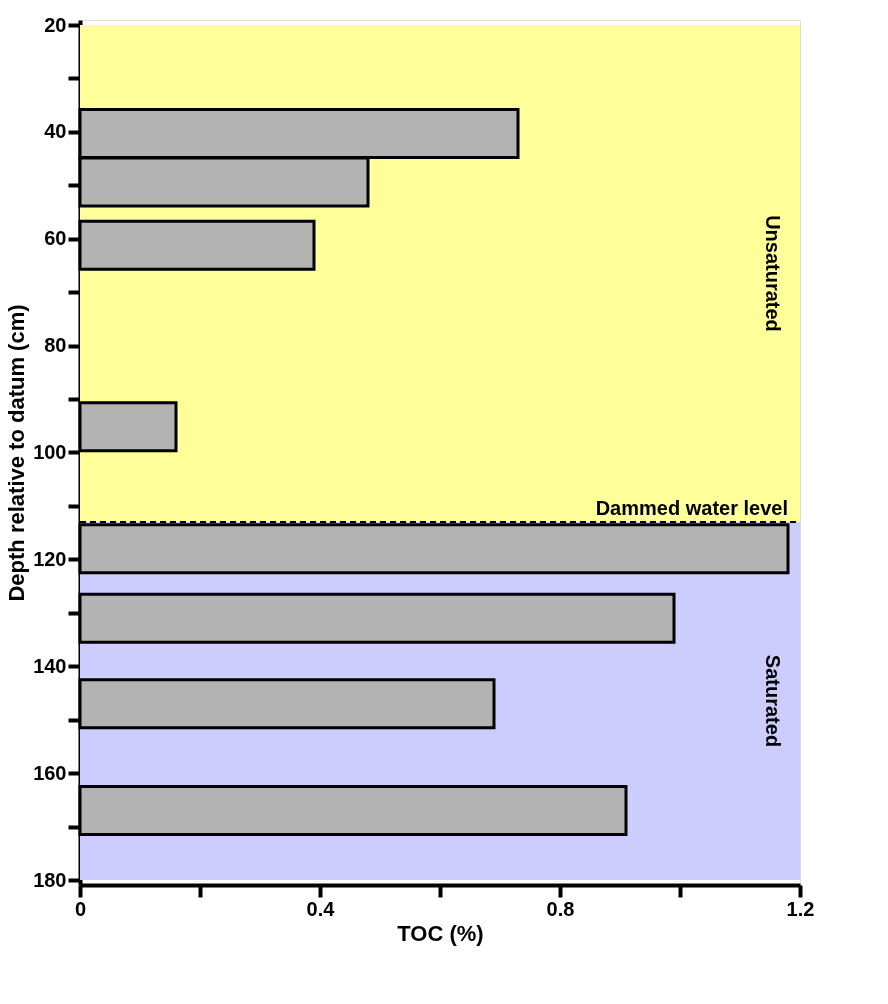 Image resolution: width=888 pixels, height=1004 pixels. I want to click on y-tick-label: 20, so click(55, 24).